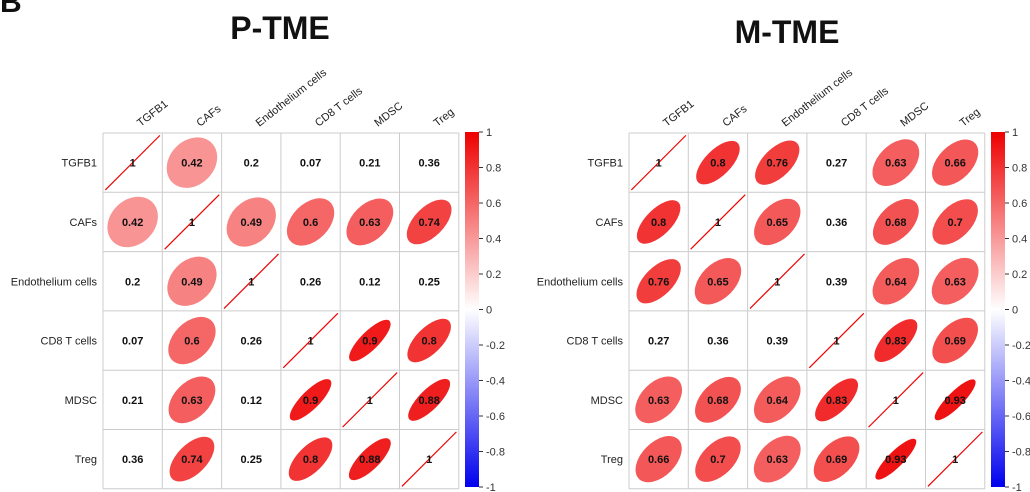 This screenshot has width=1030, height=492. Describe the element at coordinates (1019, 240) in the screenshot. I see `colorbar-tick-label: 0.4` at that location.